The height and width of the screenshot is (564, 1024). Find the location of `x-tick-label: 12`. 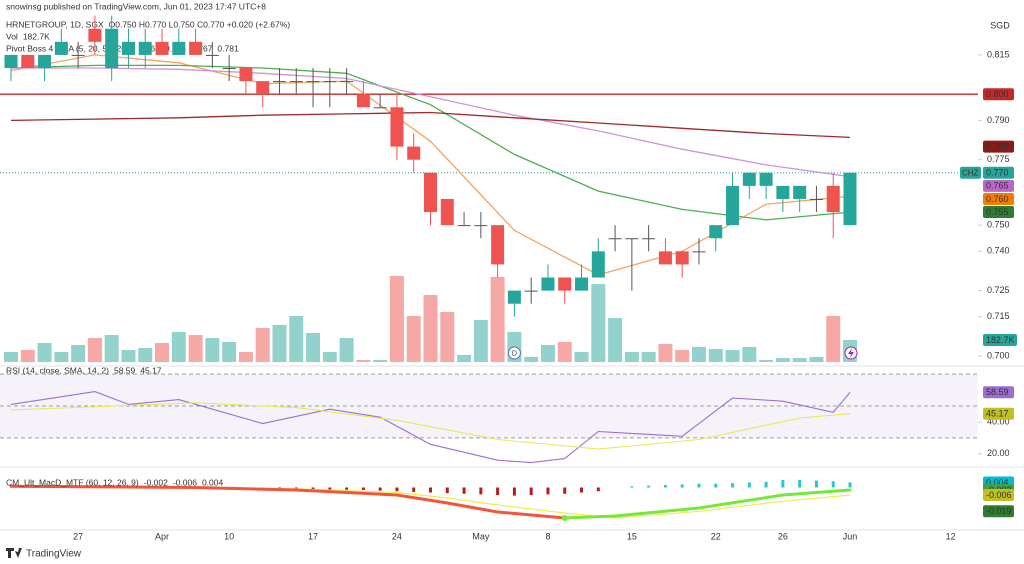

x-tick-label: 12 is located at coordinates (951, 536).